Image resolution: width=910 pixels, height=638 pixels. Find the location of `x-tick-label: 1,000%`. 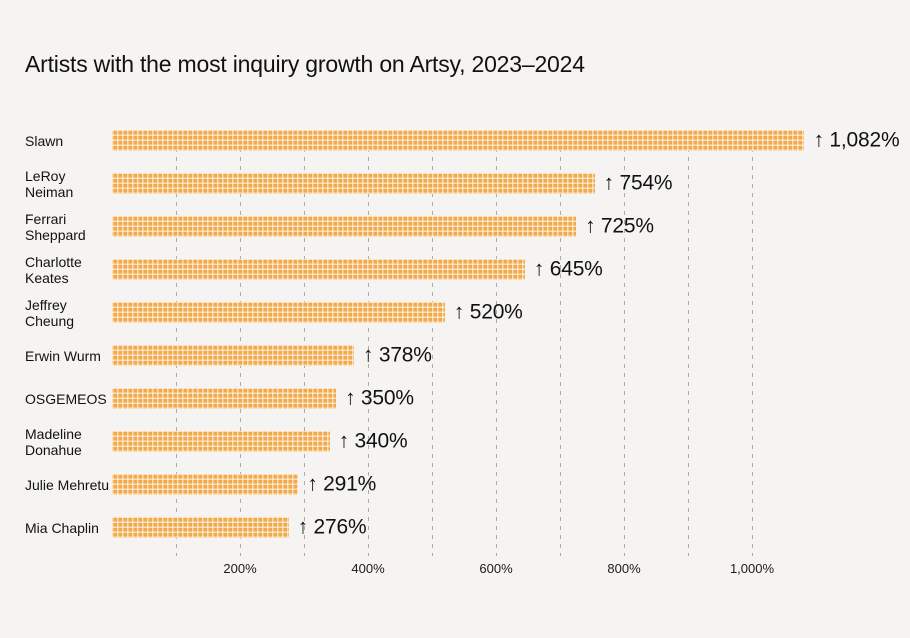

x-tick-label: 1,000% is located at coordinates (752, 568).